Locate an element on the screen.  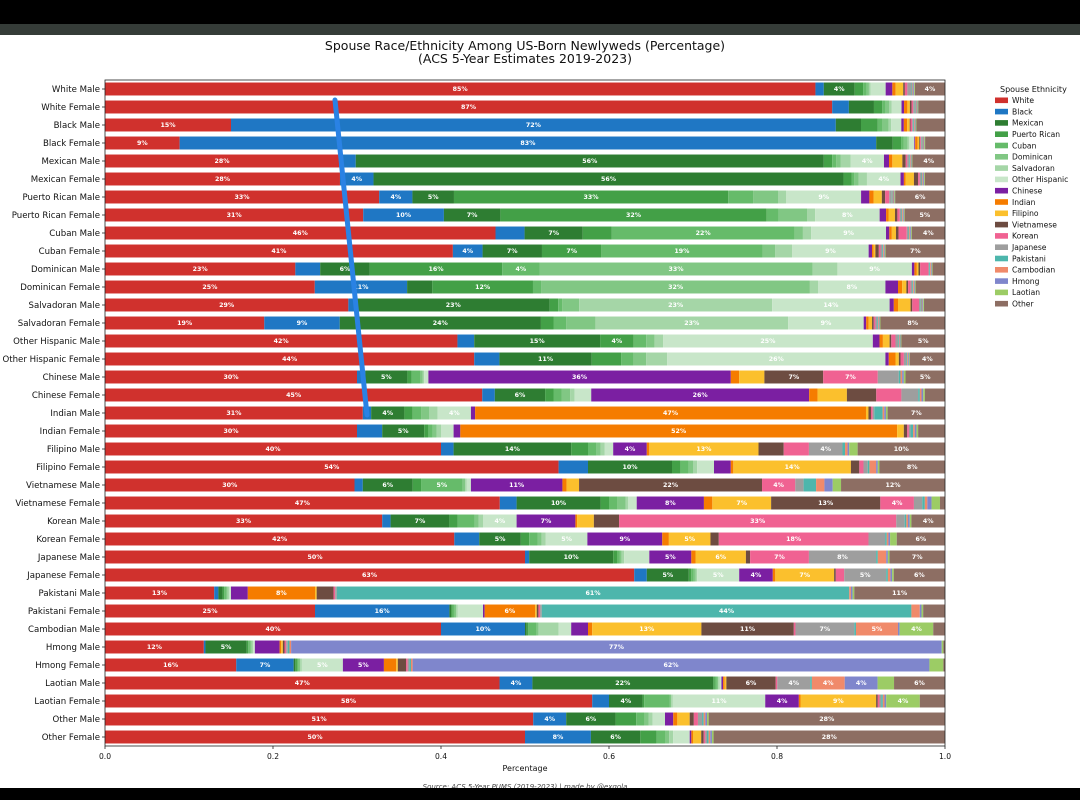
bar-indian-male-salvadoran is located at coordinates (433, 413).